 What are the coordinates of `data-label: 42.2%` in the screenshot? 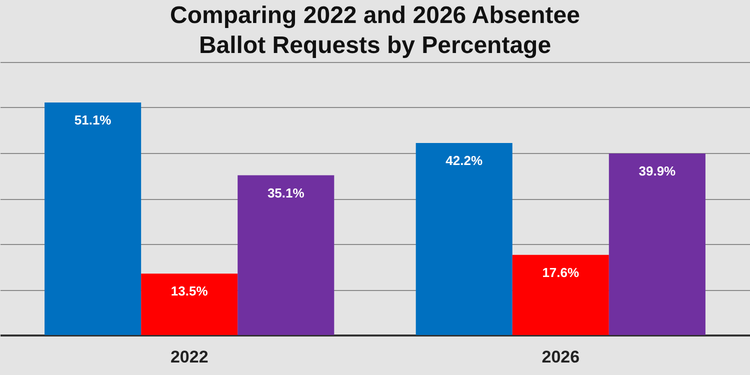 It's located at (464, 160).